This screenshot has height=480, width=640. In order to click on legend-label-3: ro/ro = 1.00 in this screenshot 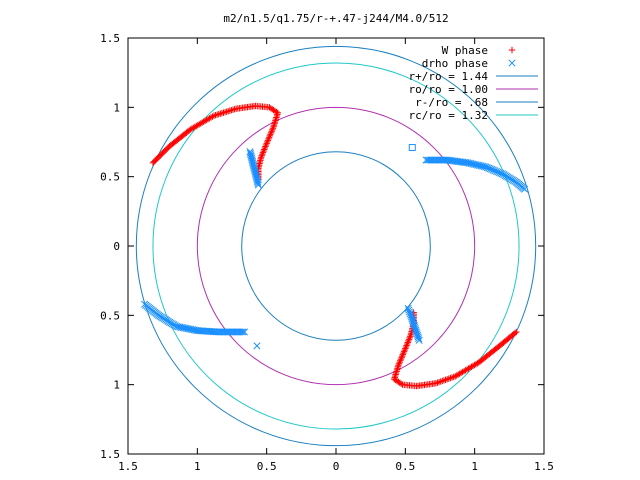, I will do `click(448, 89)`.